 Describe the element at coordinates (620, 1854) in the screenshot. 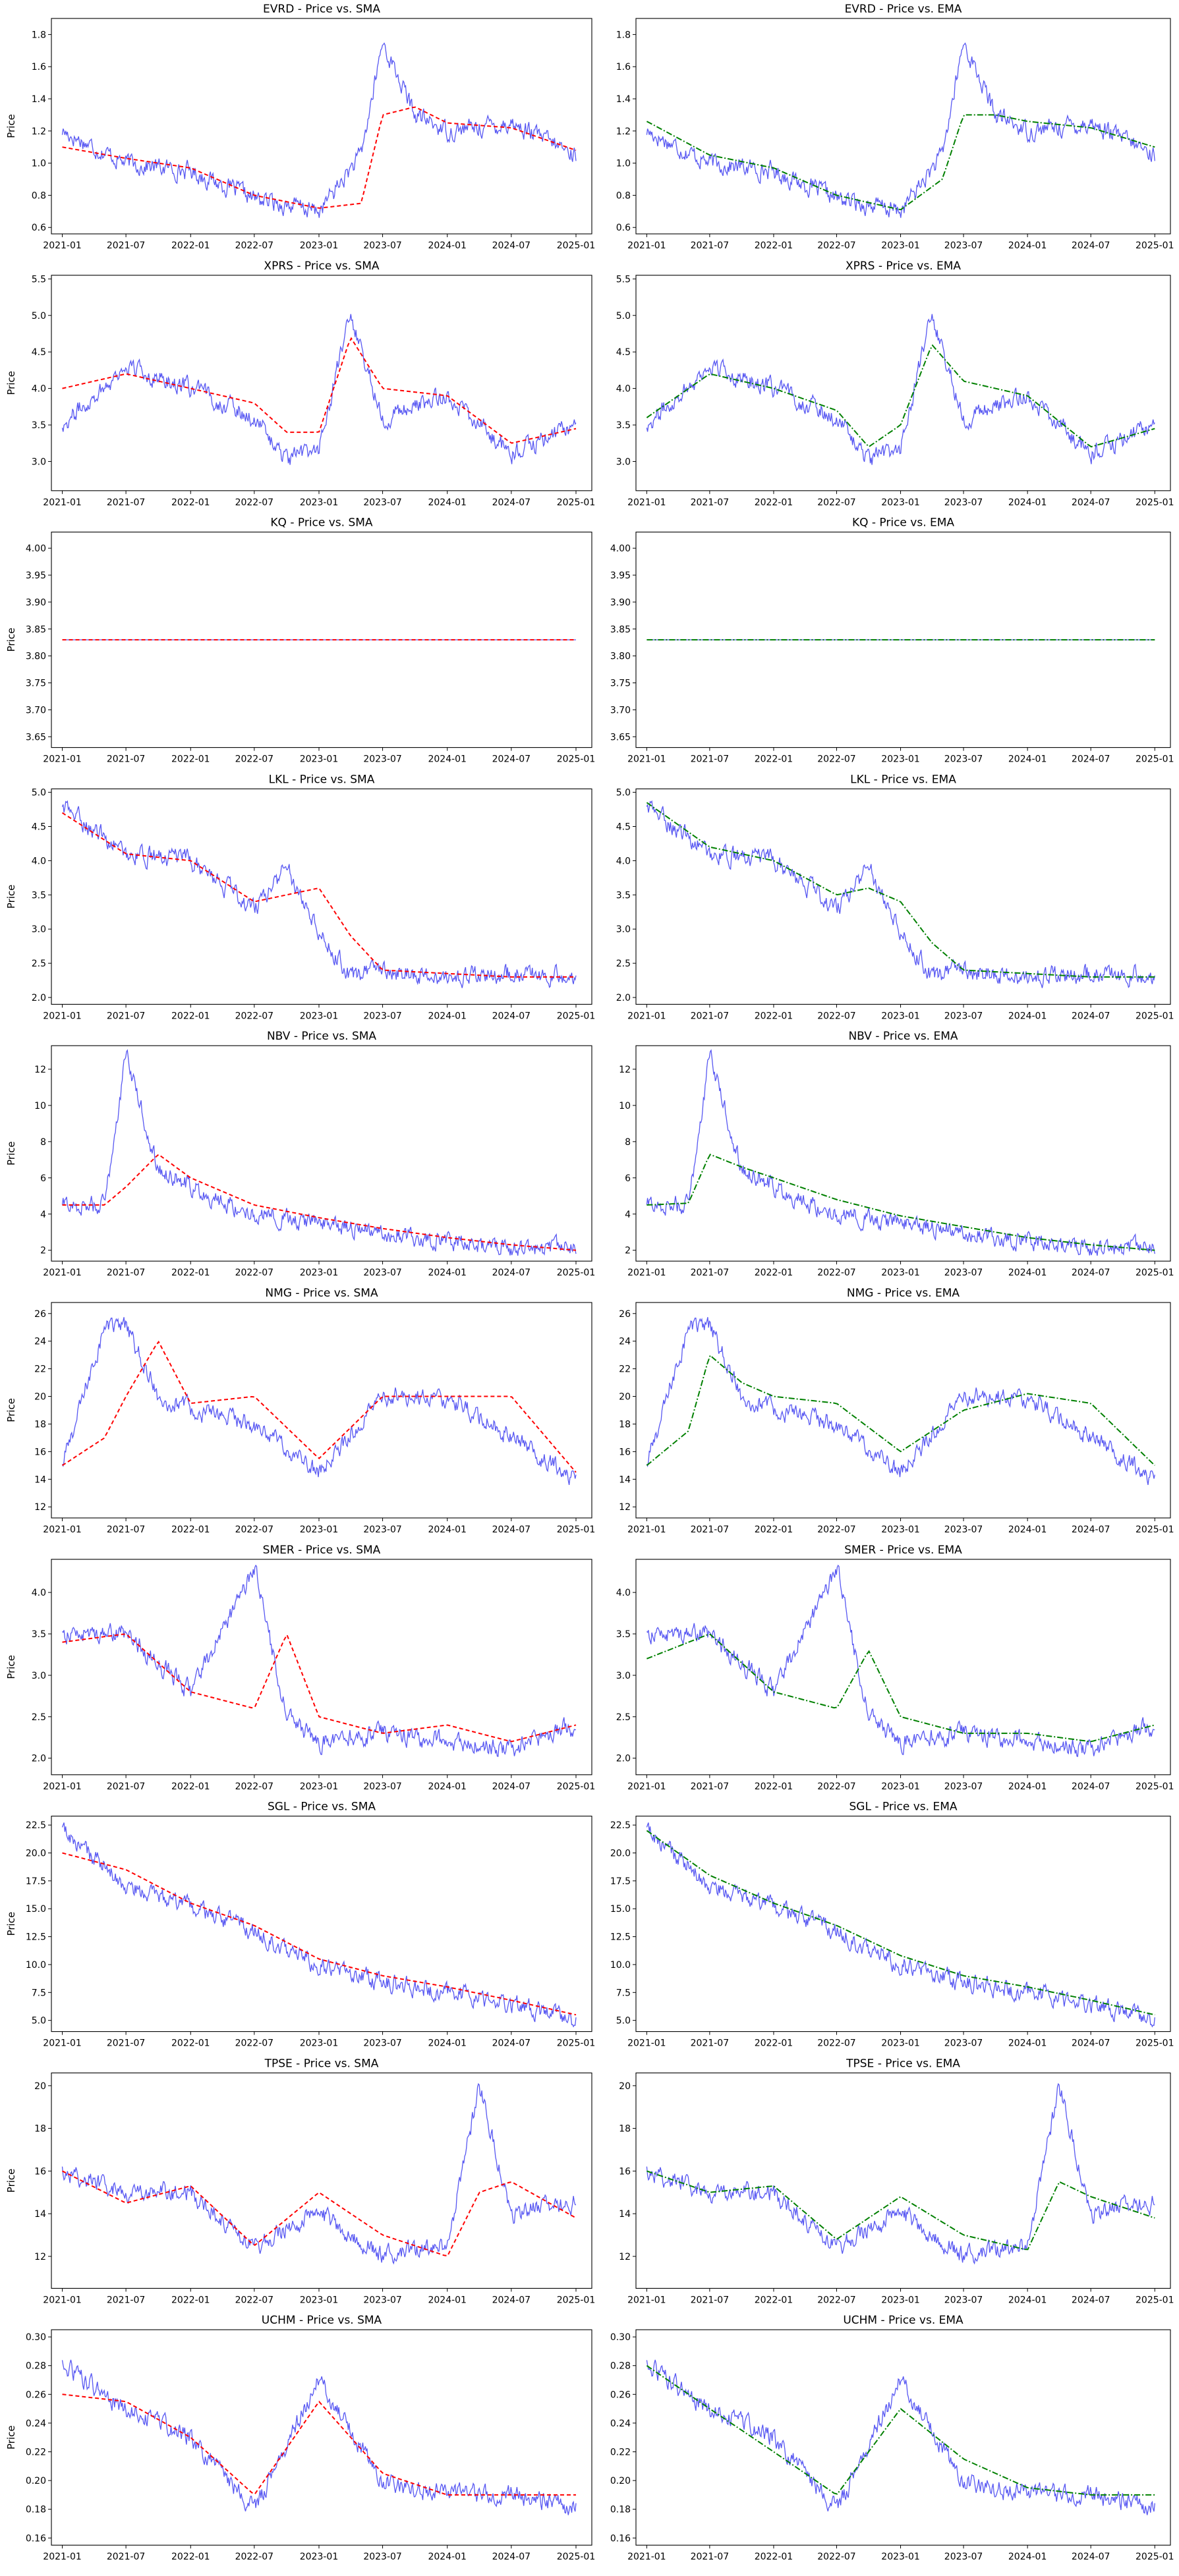

I see `y-tick-label: 20.0` at that location.